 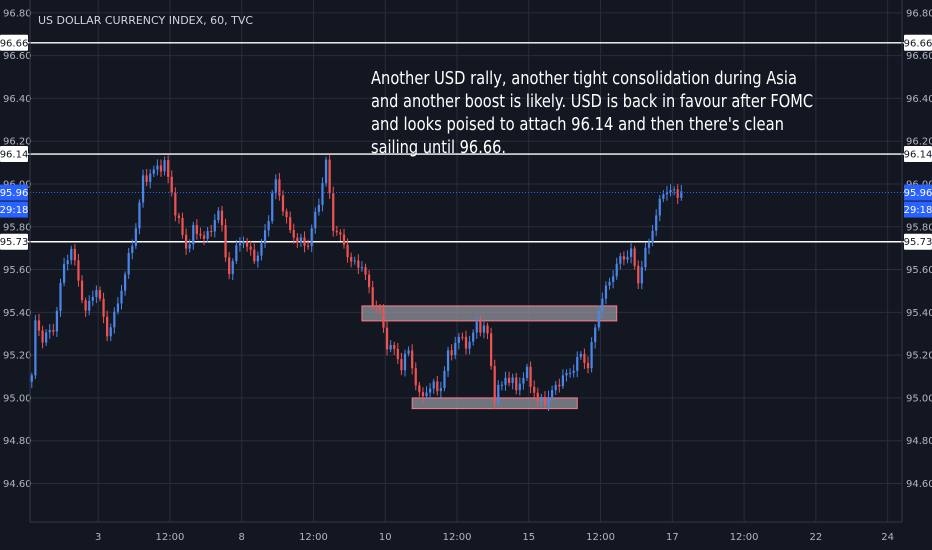 What do you see at coordinates (17, 484) in the screenshot?
I see `y-tick-label-left: 94.60` at bounding box center [17, 484].